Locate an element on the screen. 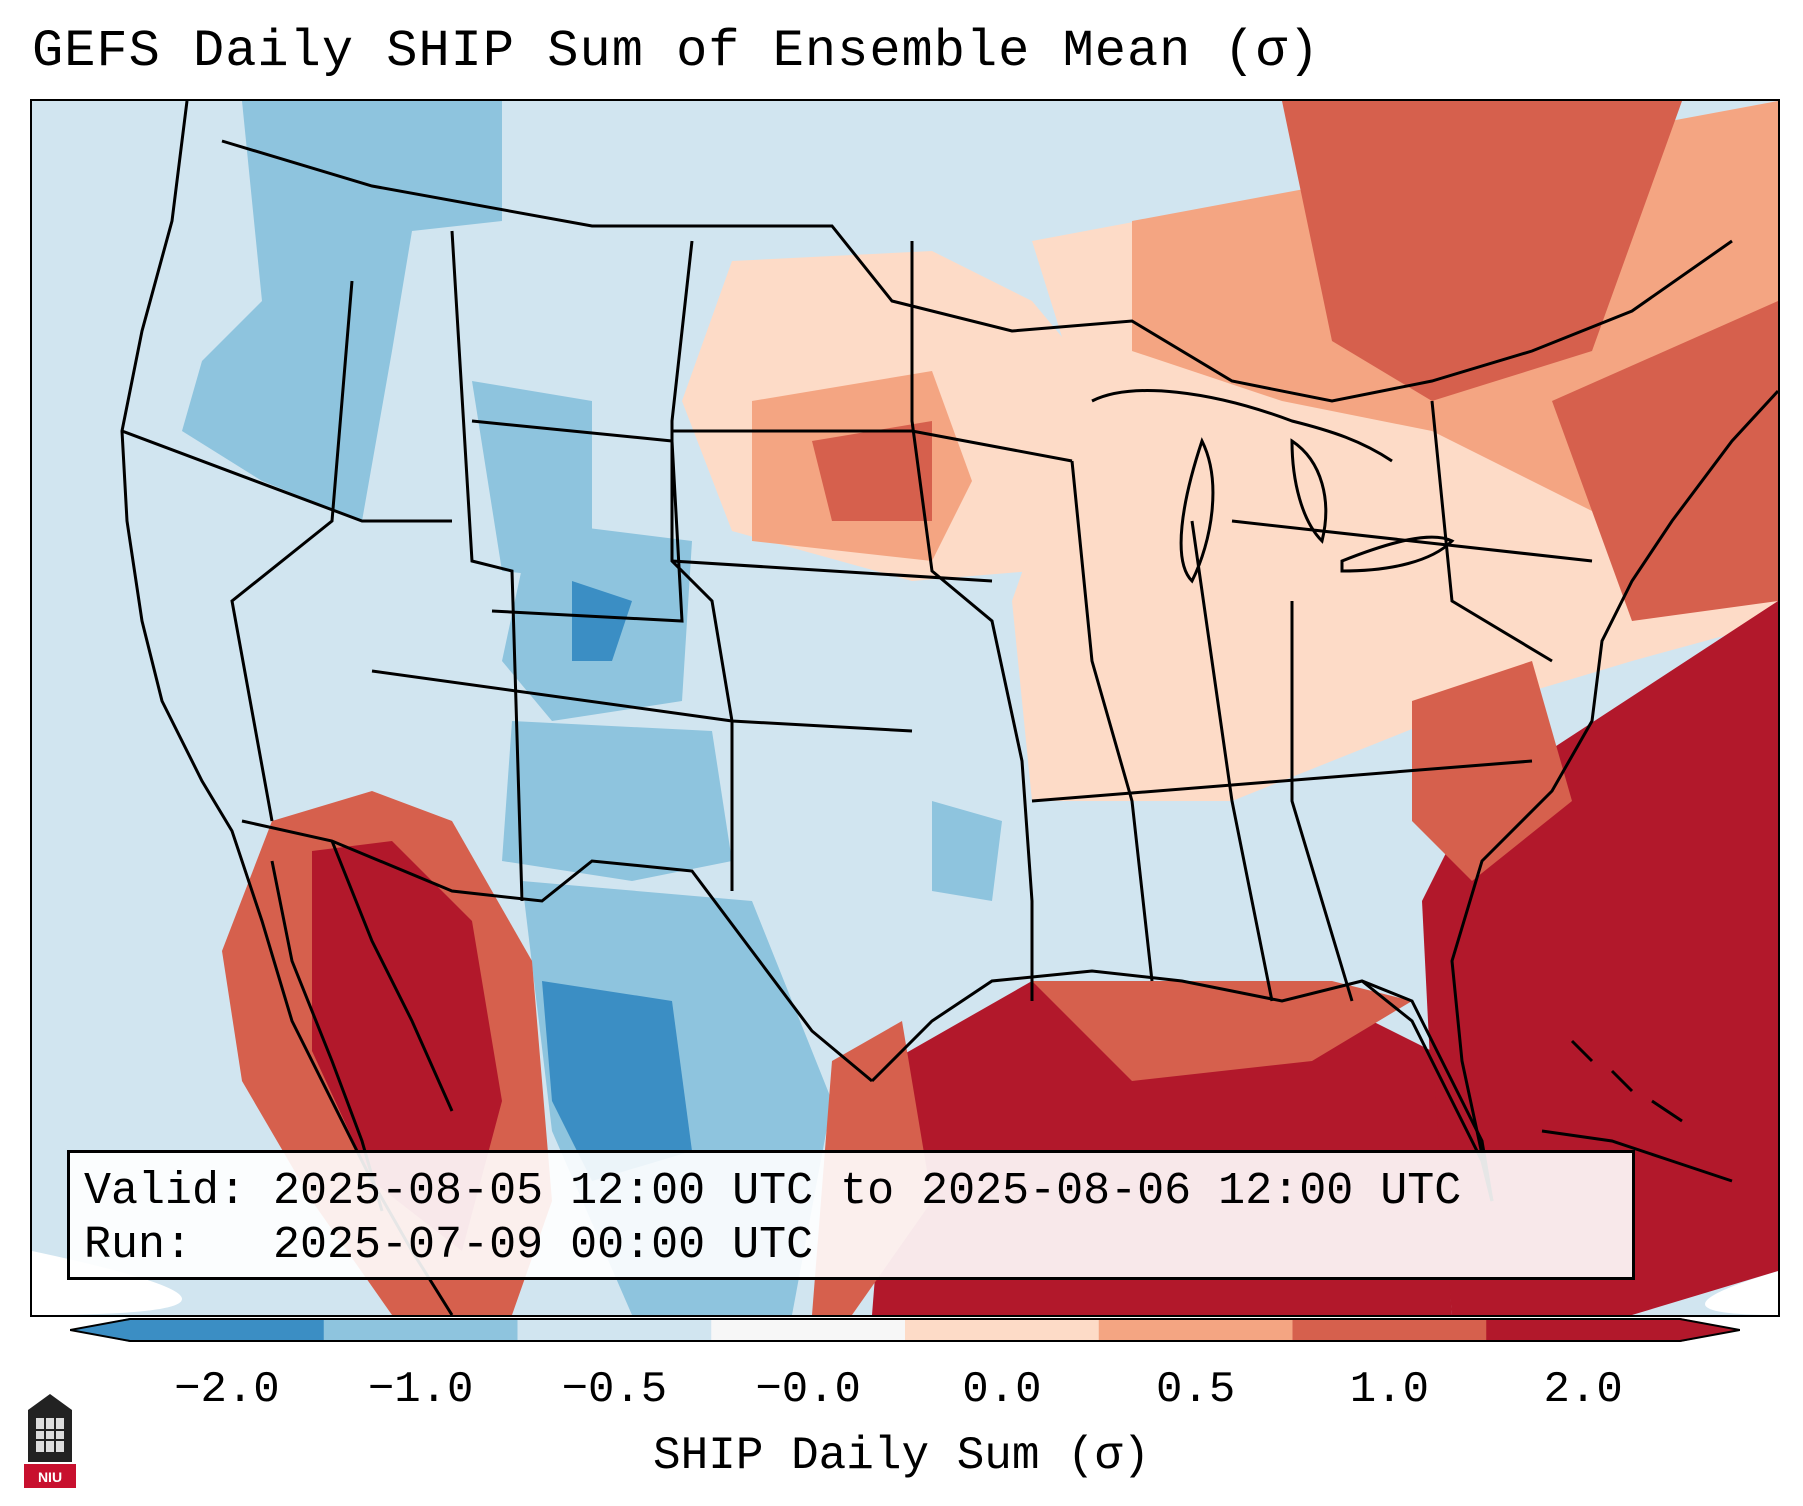 This screenshot has height=1506, width=1803. state-line-ne-ks is located at coordinates (832, 571).